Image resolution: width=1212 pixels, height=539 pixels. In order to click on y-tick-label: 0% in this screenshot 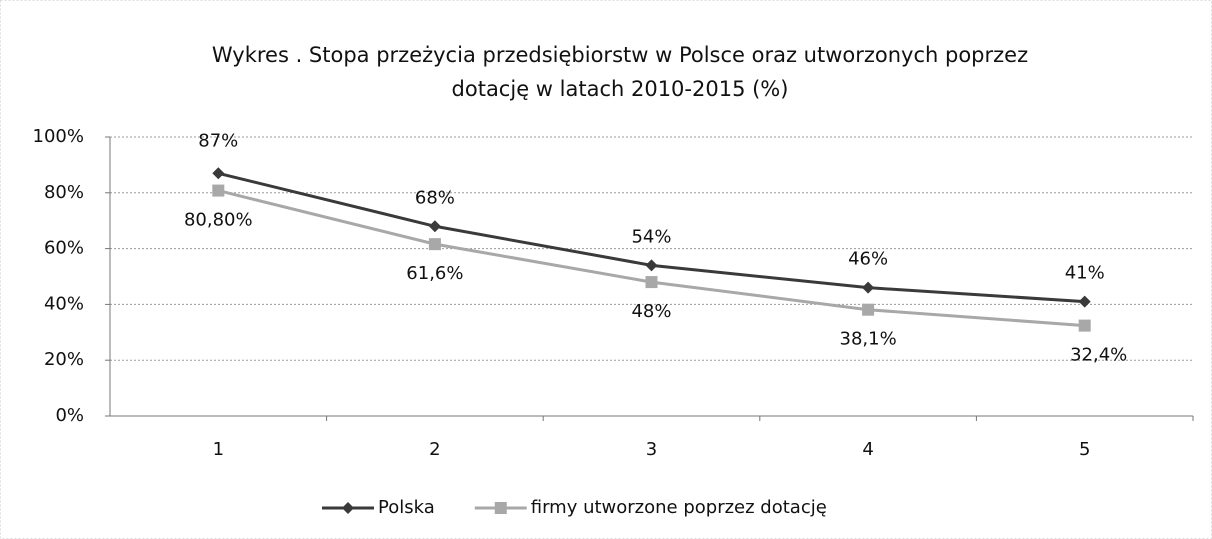, I will do `click(69, 415)`.